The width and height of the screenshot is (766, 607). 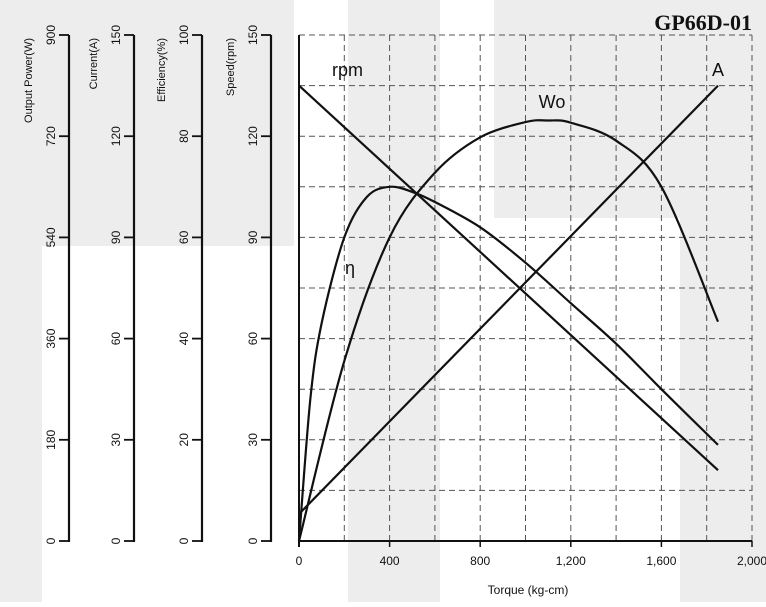 I want to click on y-axis-label: Current(A), so click(x=94, y=63).